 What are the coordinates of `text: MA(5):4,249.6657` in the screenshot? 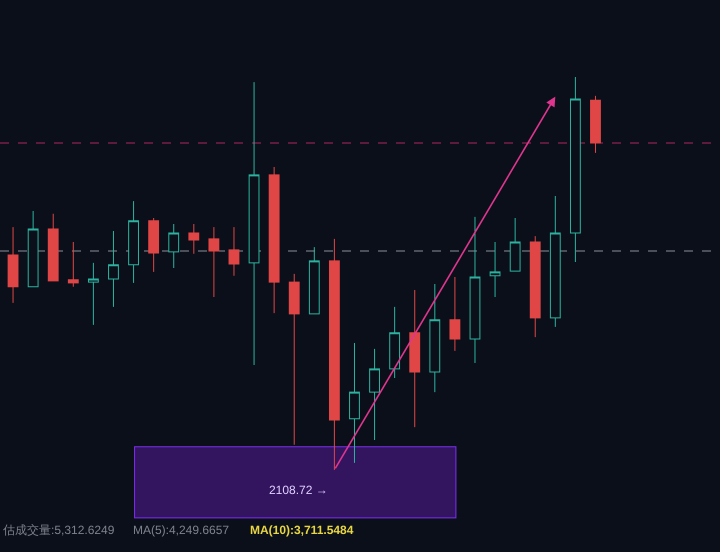 It's located at (181, 530).